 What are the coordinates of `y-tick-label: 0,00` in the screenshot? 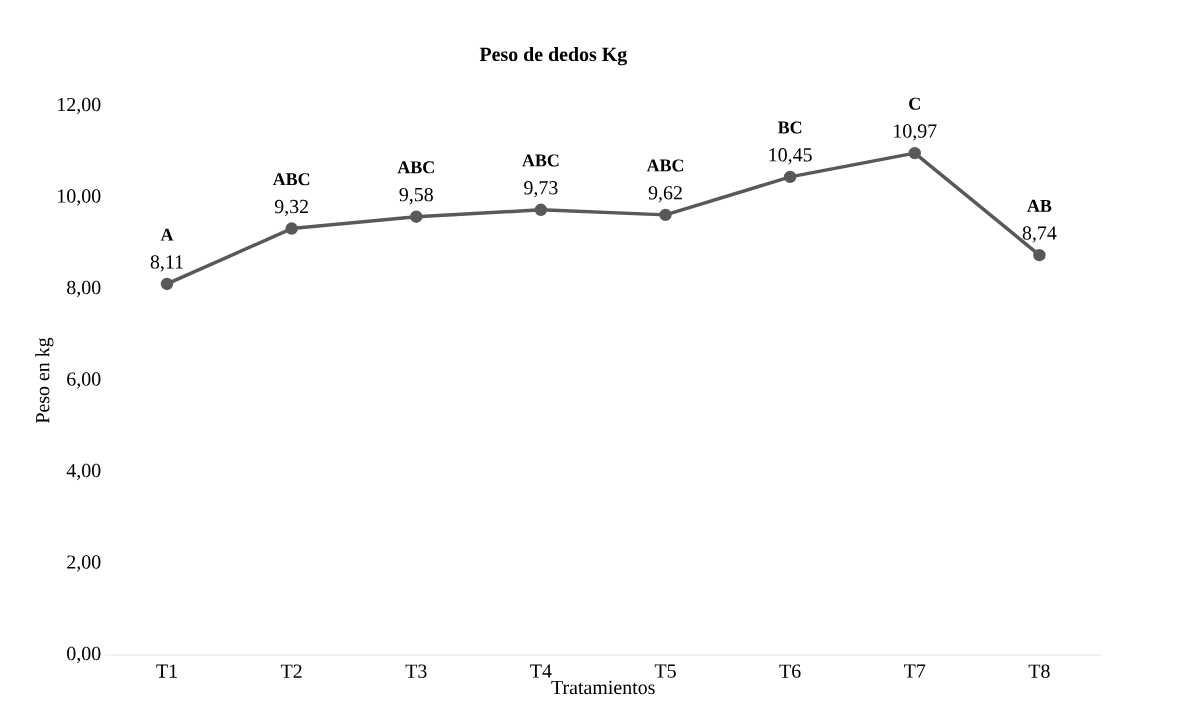 It's located at (84, 655).